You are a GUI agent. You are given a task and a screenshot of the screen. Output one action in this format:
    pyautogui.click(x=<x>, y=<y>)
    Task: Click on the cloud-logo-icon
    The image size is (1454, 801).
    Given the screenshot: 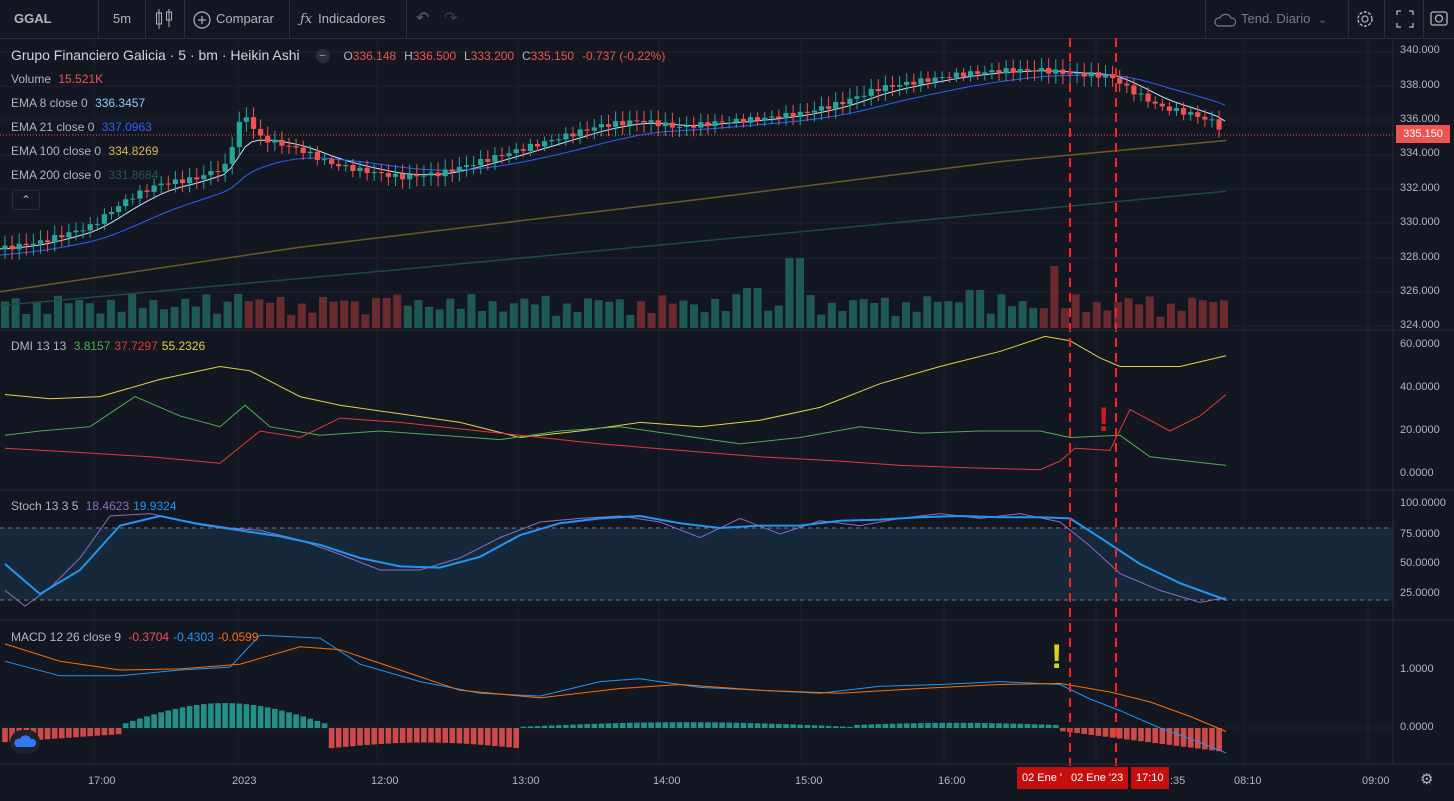 What is the action you would take?
    pyautogui.click(x=25, y=741)
    